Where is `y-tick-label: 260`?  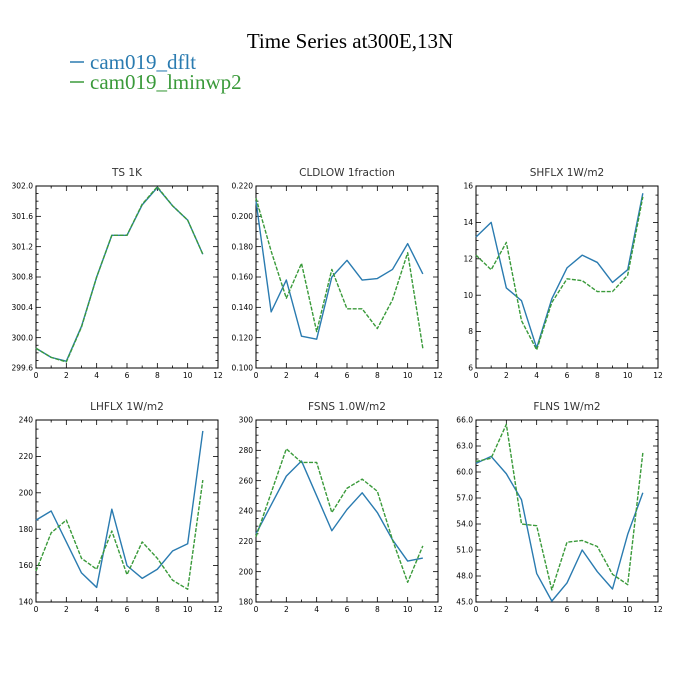 y-tick-label: 260 is located at coordinates (246, 480).